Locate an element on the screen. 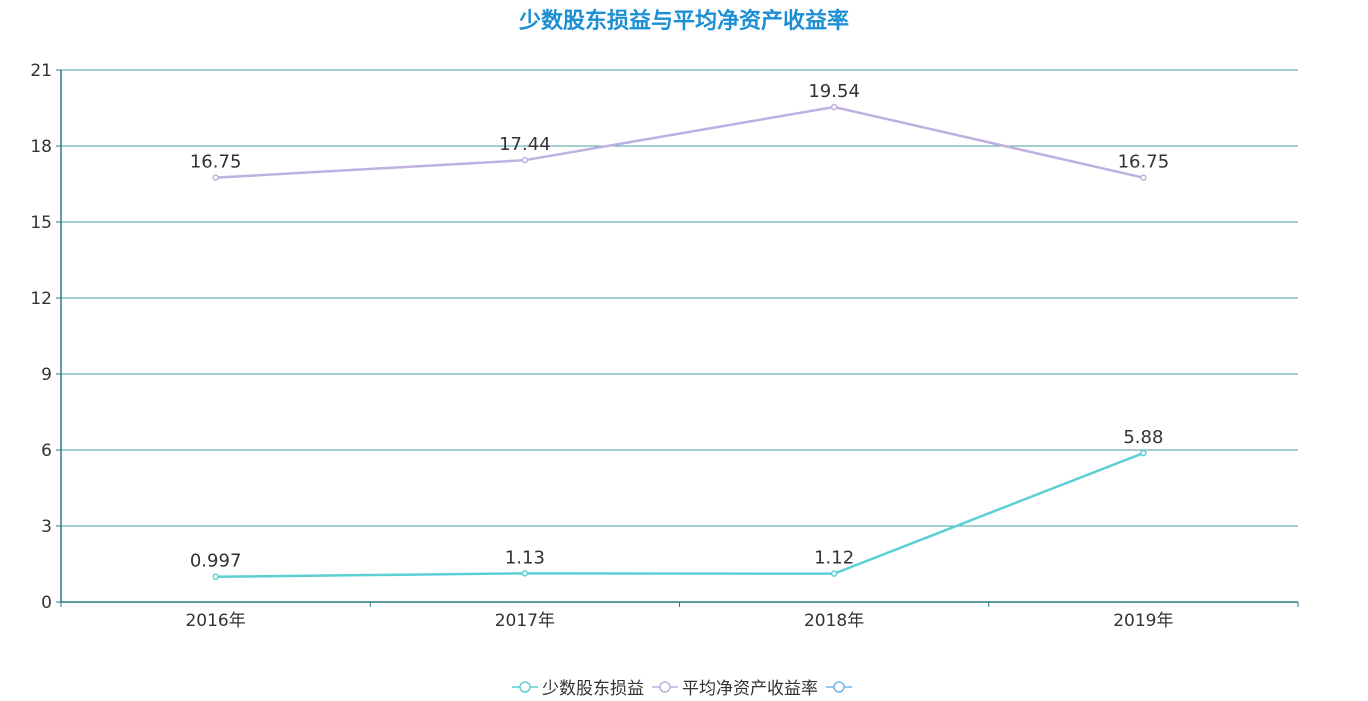 Image resolution: width=1368 pixels, height=701 pixels. x-tick-label: 2016年 is located at coordinates (215, 621).